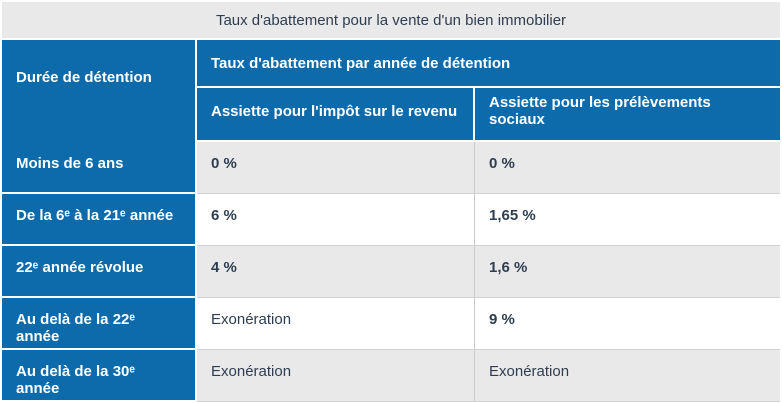  What do you see at coordinates (488, 64) in the screenshot?
I see `column-header-taux-abattement: Taux d'abattement par année de détention` at bounding box center [488, 64].